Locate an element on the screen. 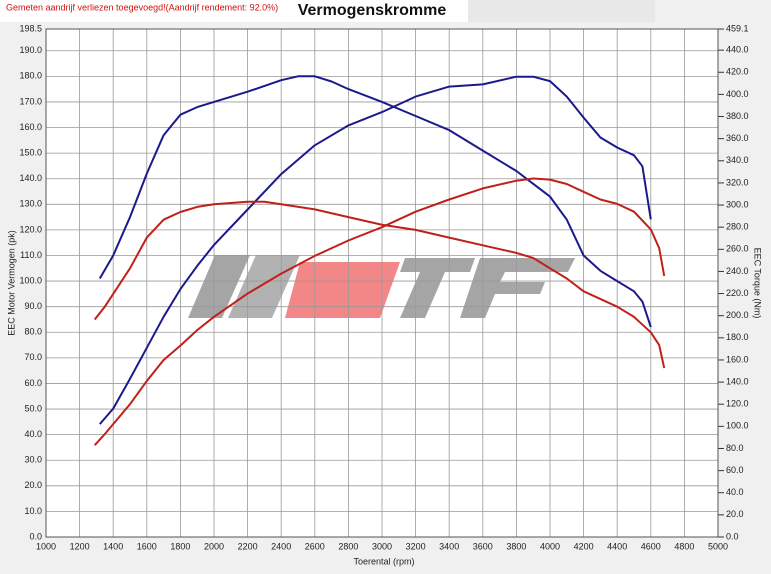  y2-tick-label: 160.0 is located at coordinates (737, 359).